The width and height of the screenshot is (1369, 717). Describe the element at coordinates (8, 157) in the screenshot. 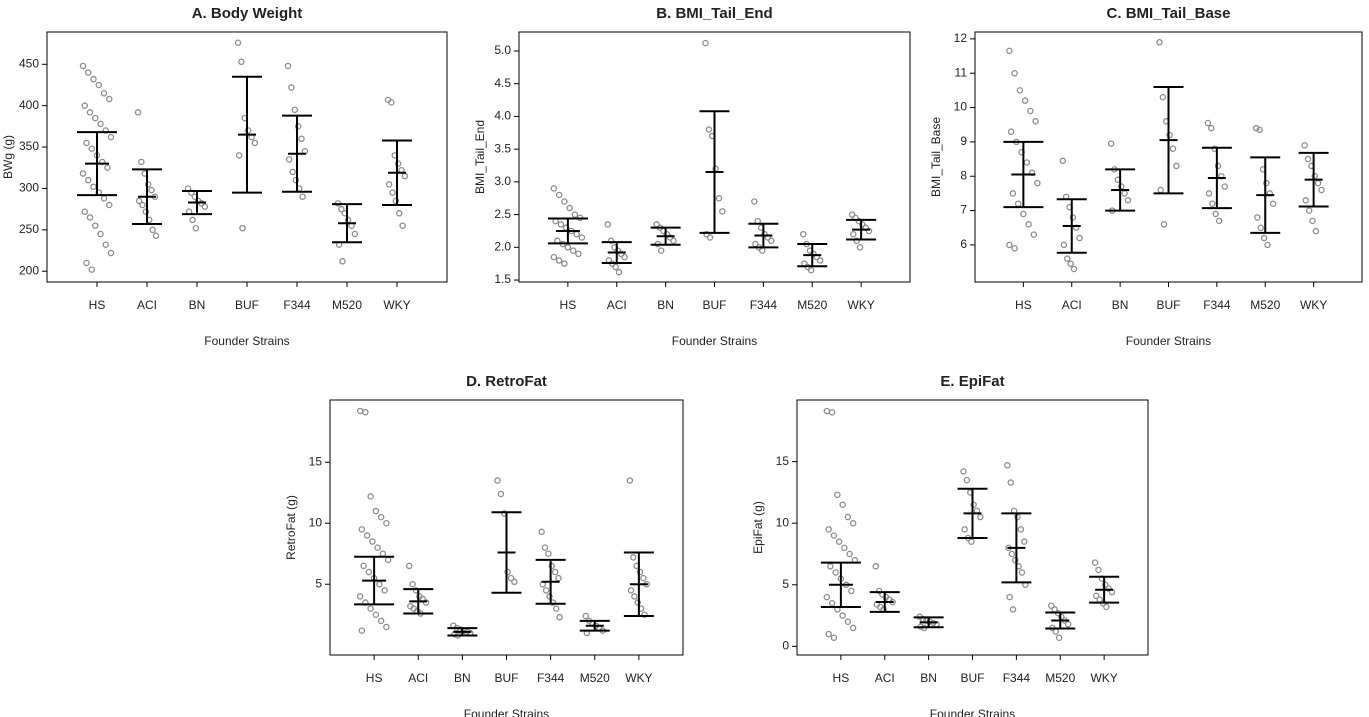

I see `y-axis-label: BWg (g)` at that location.